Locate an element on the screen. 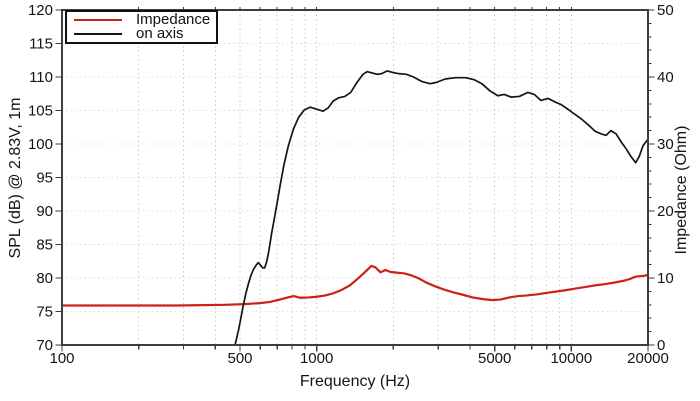 The image size is (700, 401). left-tick-labels: 70 75 80 85 90 95 100 105 110 115 120 is located at coordinates (40, 178).